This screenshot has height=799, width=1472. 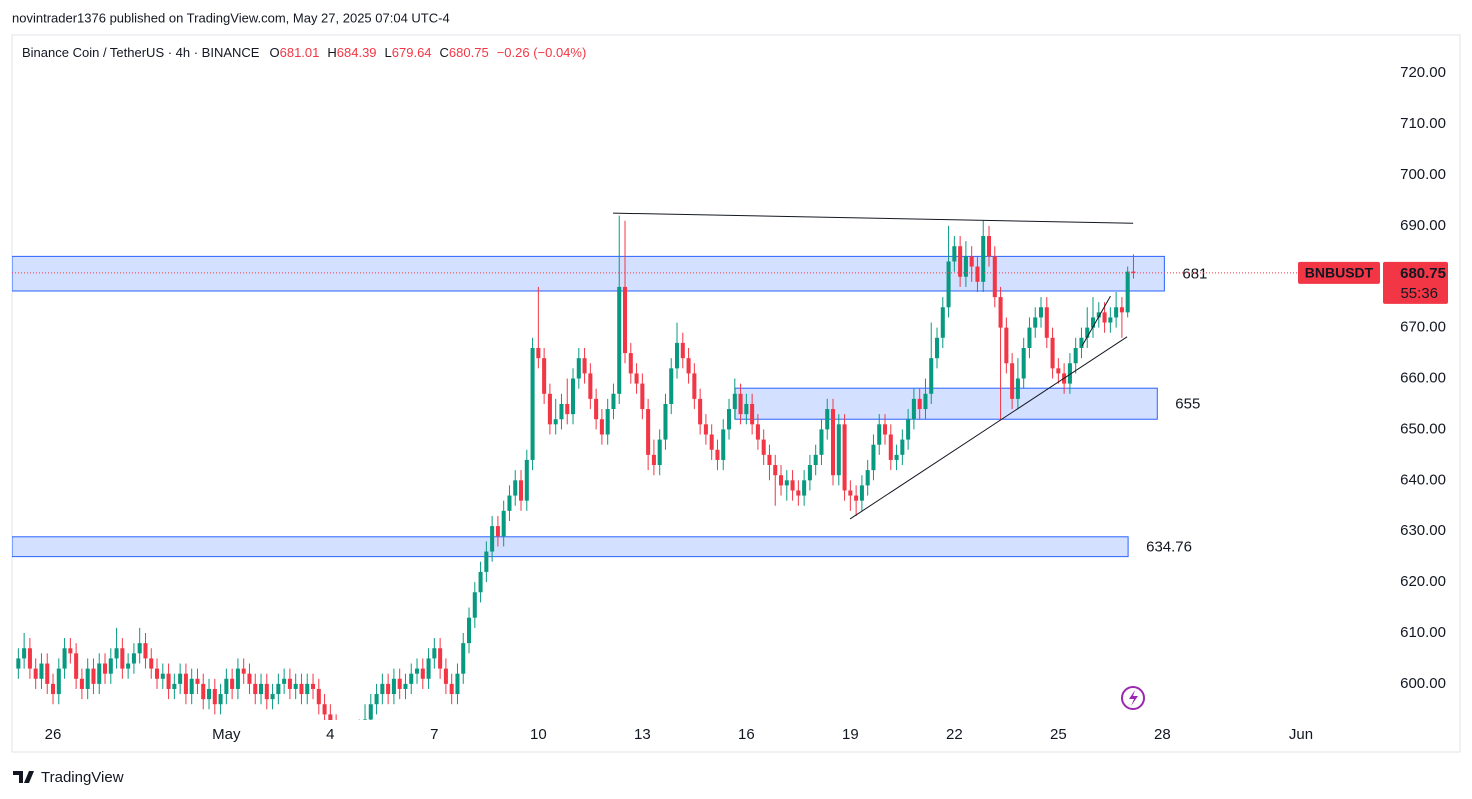 What do you see at coordinates (330, 734) in the screenshot?
I see `x-tick-label: 4` at bounding box center [330, 734].